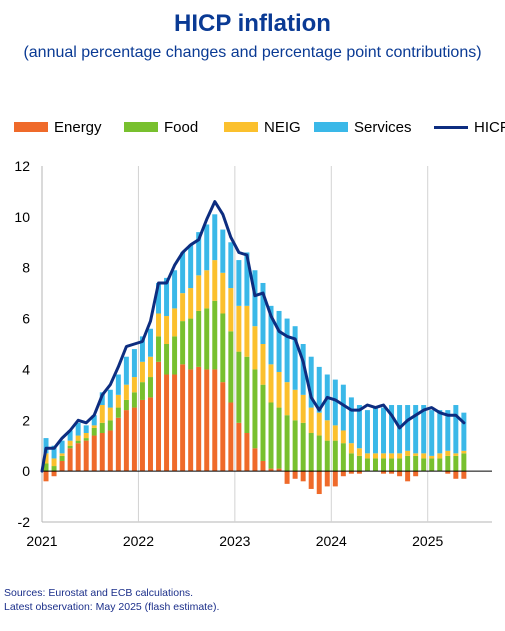 The height and width of the screenshot is (631, 505). Describe the element at coordinates (31, 127) in the screenshot. I see `legend-swatch-energy` at that location.